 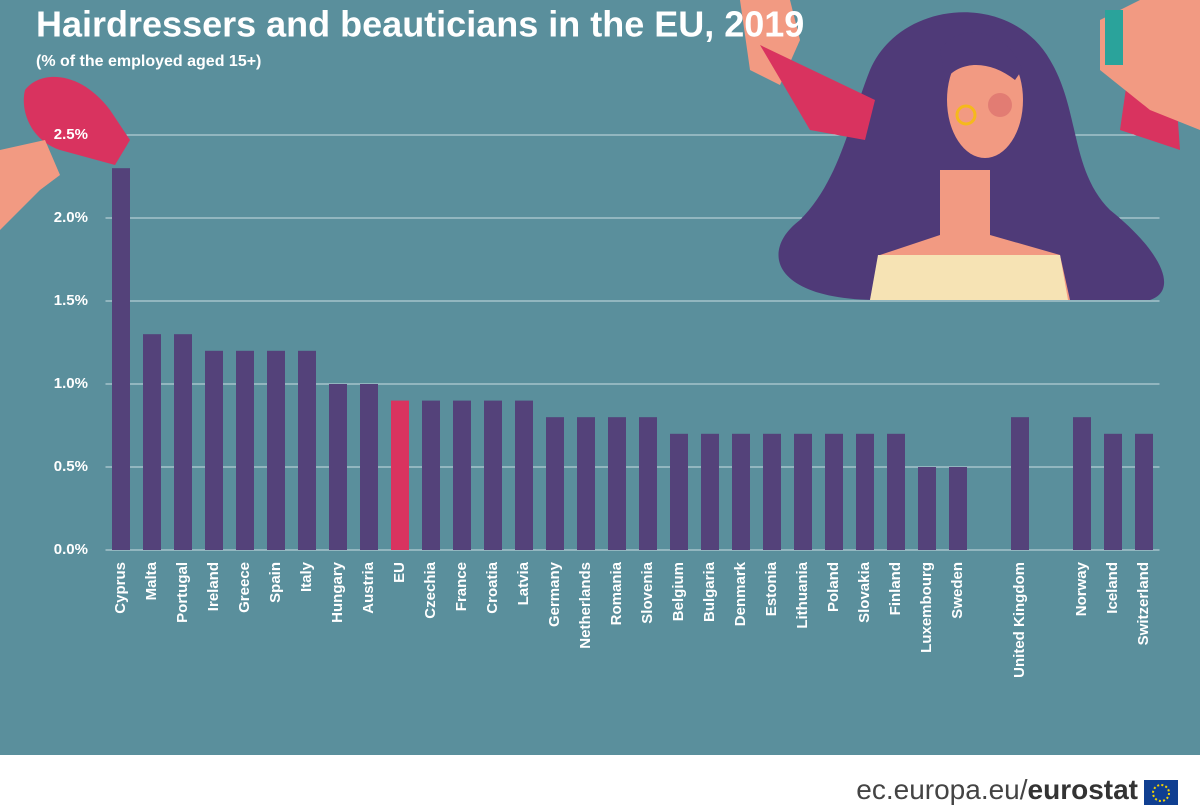 What do you see at coordinates (957, 590) in the screenshot?
I see `x-tick-label: Sweden` at bounding box center [957, 590].